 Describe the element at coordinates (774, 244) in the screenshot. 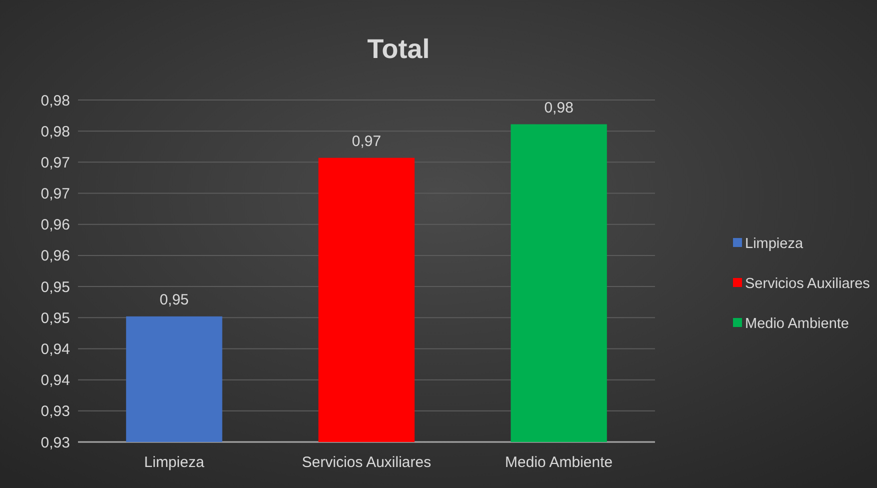

I see `legend-label: Limpieza` at that location.